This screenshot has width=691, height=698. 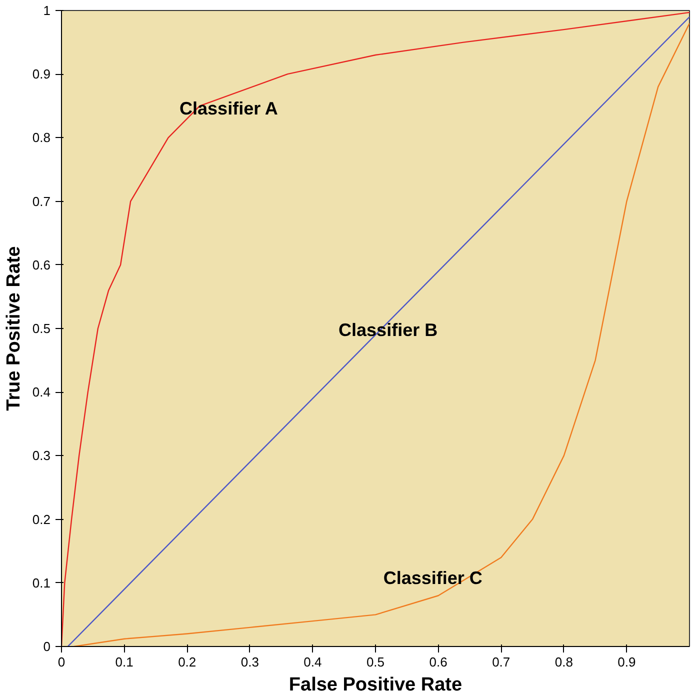 What do you see at coordinates (41, 456) in the screenshot?
I see `y-tick-label: 0.3` at bounding box center [41, 456].